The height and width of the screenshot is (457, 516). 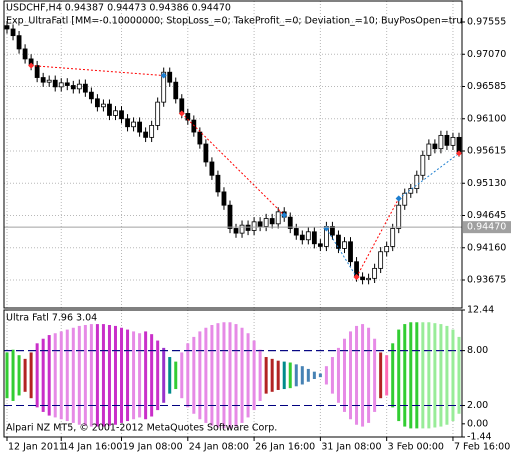 I want to click on y-tick-label: -1.44, so click(x=479, y=437).